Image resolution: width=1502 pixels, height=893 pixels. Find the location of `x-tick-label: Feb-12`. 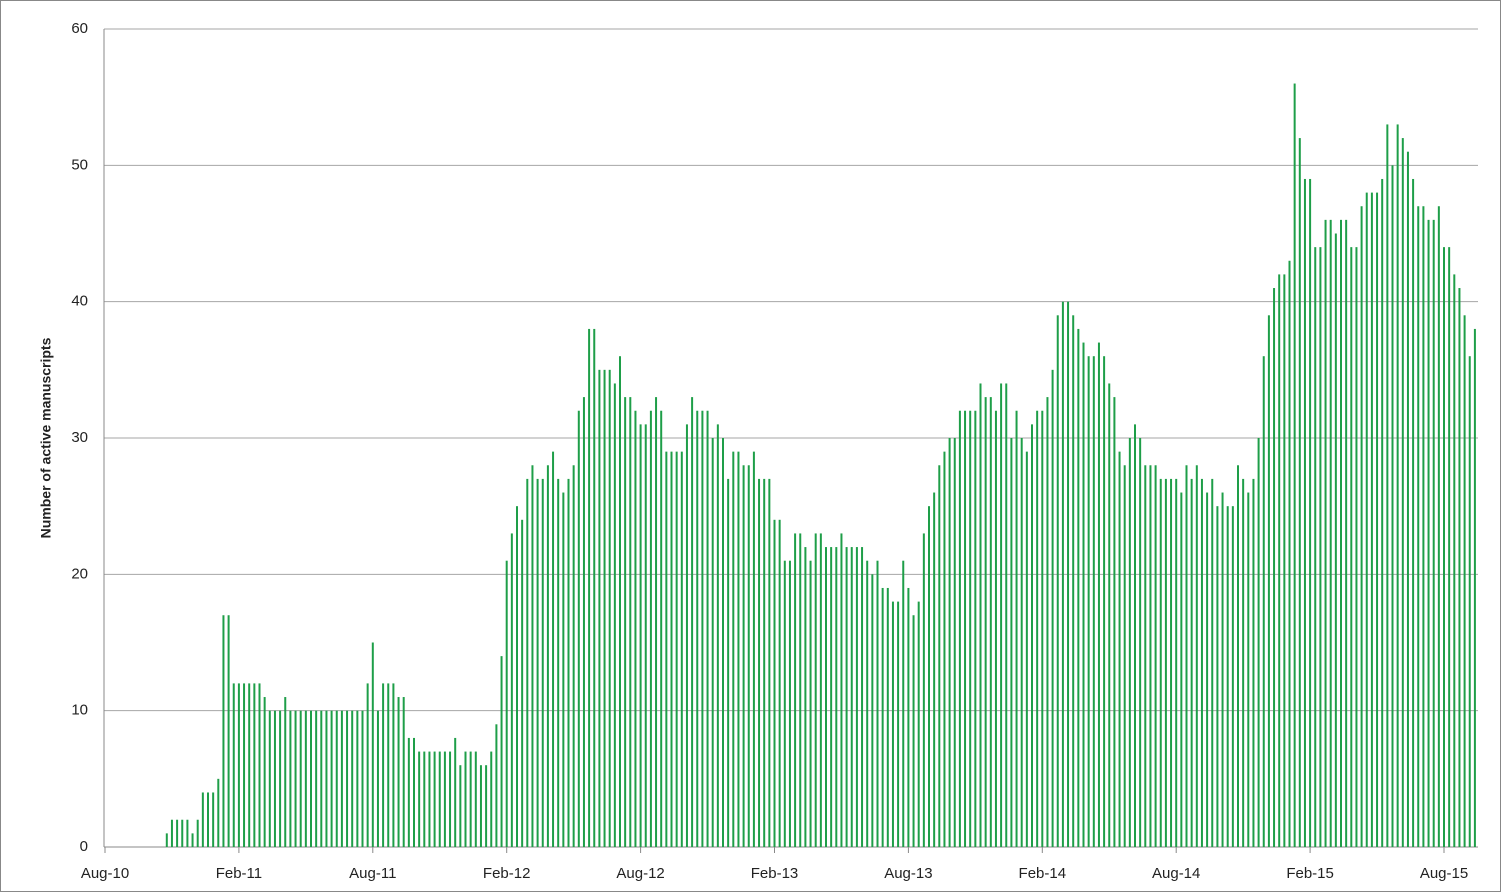

x-tick-label: Feb-12 is located at coordinates (507, 873).